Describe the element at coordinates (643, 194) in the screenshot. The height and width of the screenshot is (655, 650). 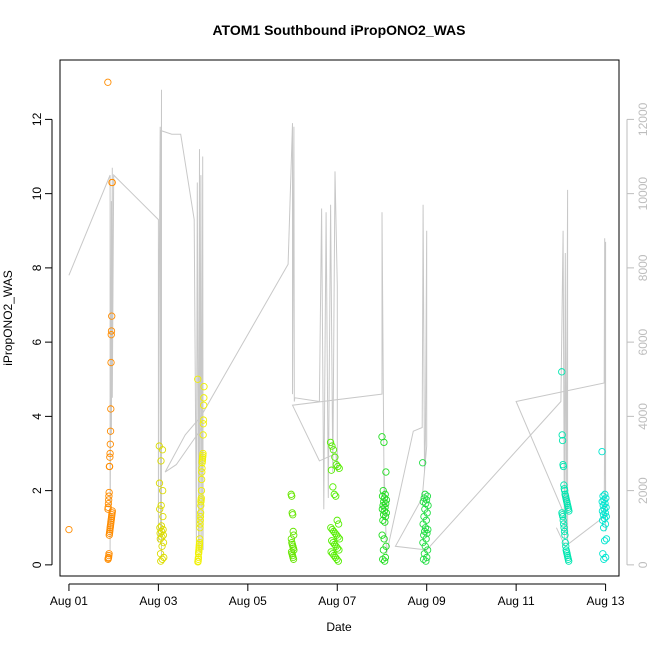
I see `secondary-y-tick-label: 10000` at that location.